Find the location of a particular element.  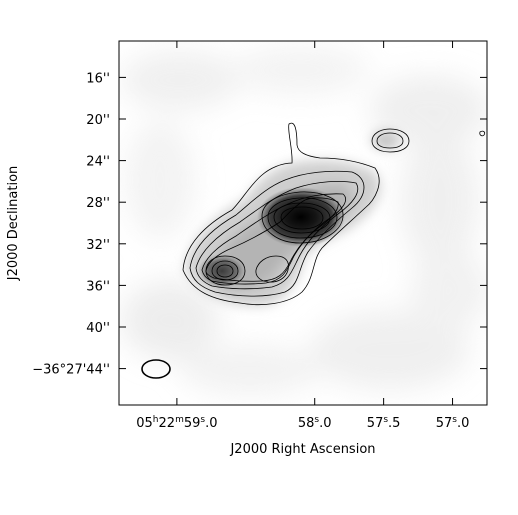

y-tick-label: −36°27'44'' is located at coordinates (71, 370).